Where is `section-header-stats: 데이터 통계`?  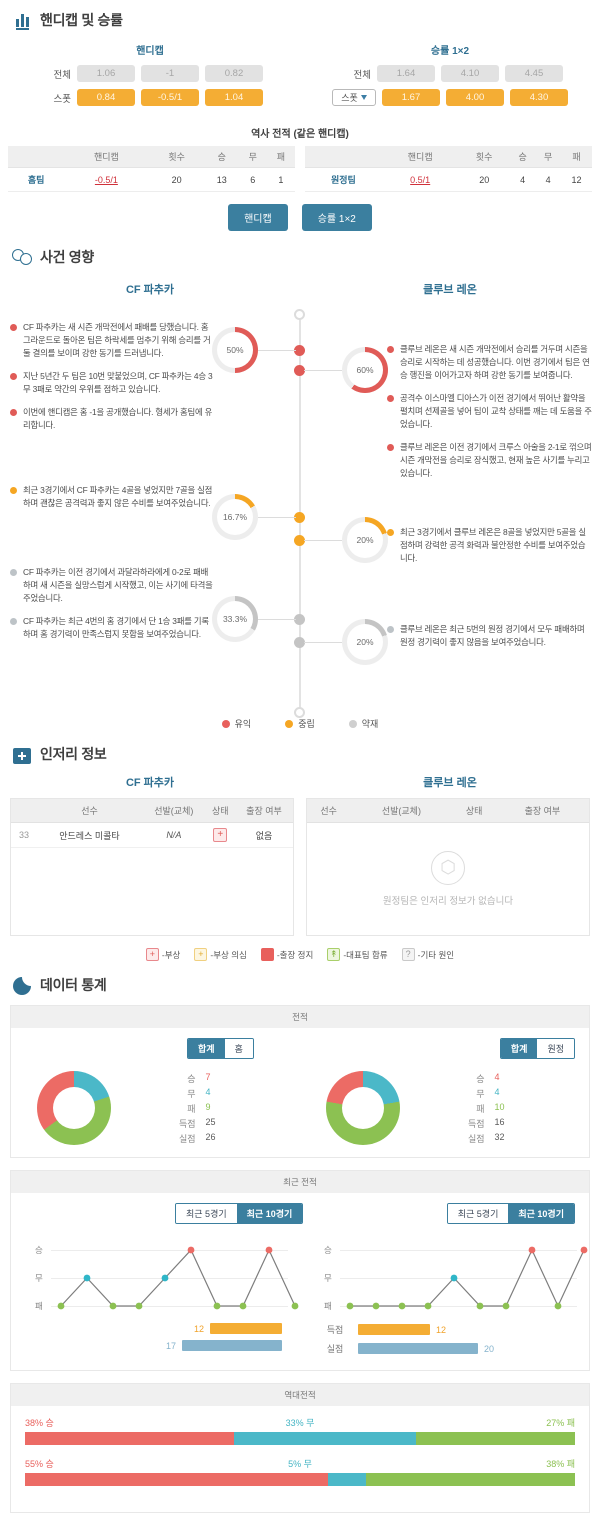 section-header-stats: 데이터 통계 is located at coordinates (300, 982).